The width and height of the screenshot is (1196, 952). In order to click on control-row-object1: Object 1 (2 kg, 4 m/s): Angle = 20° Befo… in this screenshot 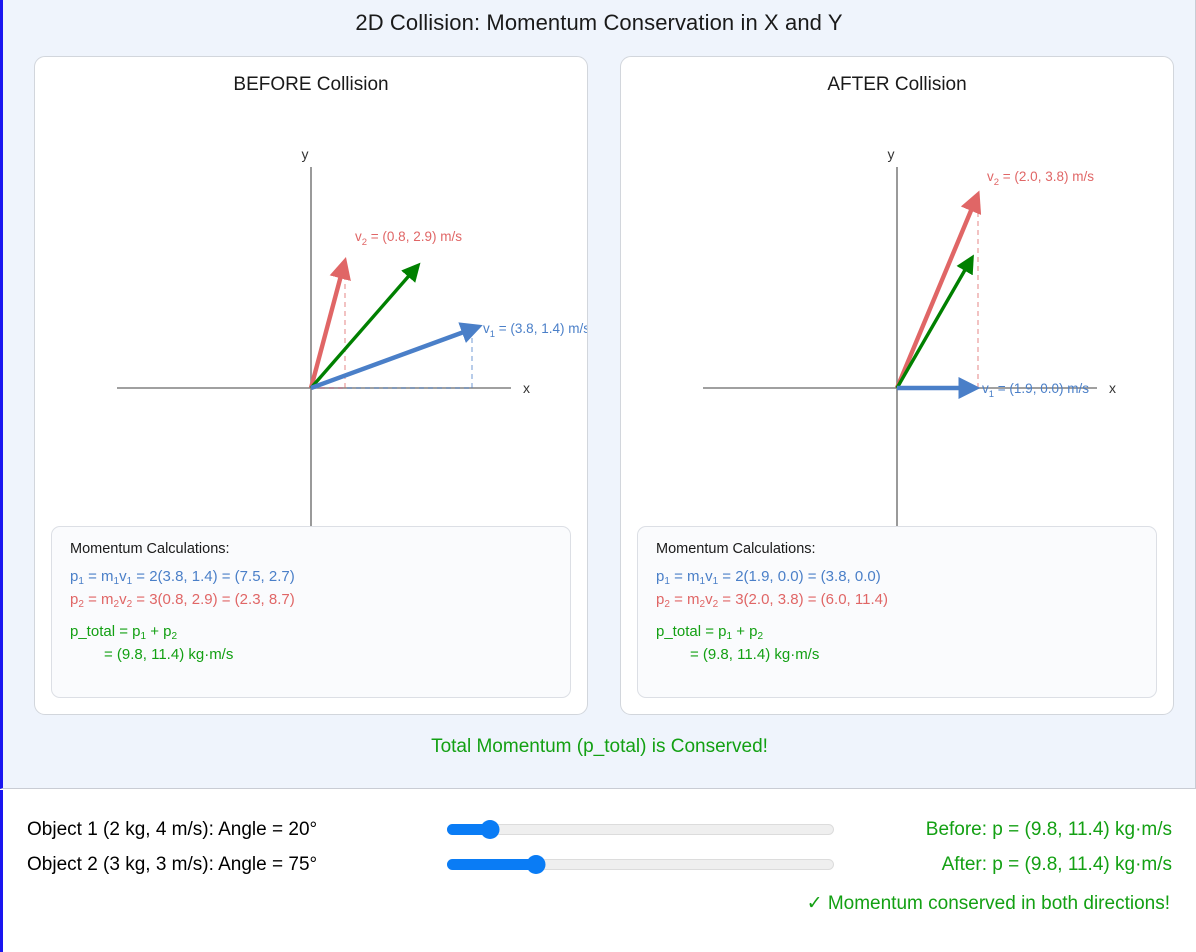, I will do `click(599, 829)`.